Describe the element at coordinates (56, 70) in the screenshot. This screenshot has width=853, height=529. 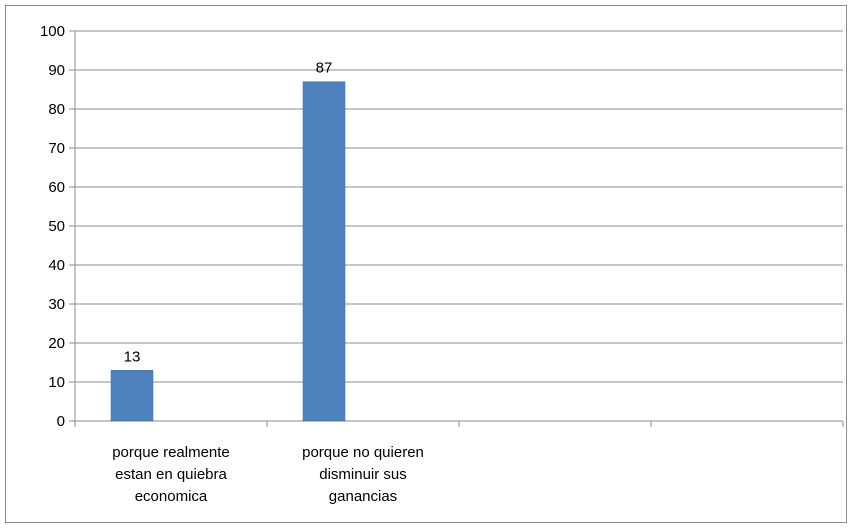
I see `y-tick-label: 90` at that location.